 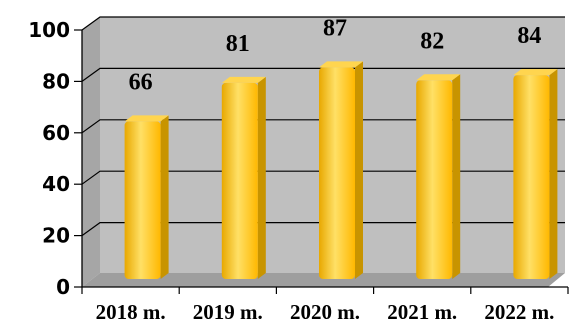 I want to click on x-category-label: 2020 m., so click(x=325, y=312).